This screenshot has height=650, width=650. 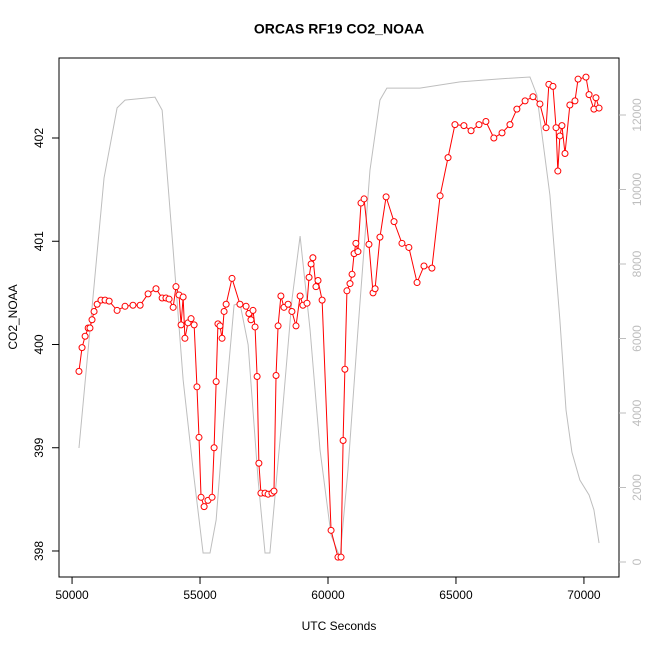 What do you see at coordinates (637, 561) in the screenshot?
I see `y2-tick-label: 0` at bounding box center [637, 561].